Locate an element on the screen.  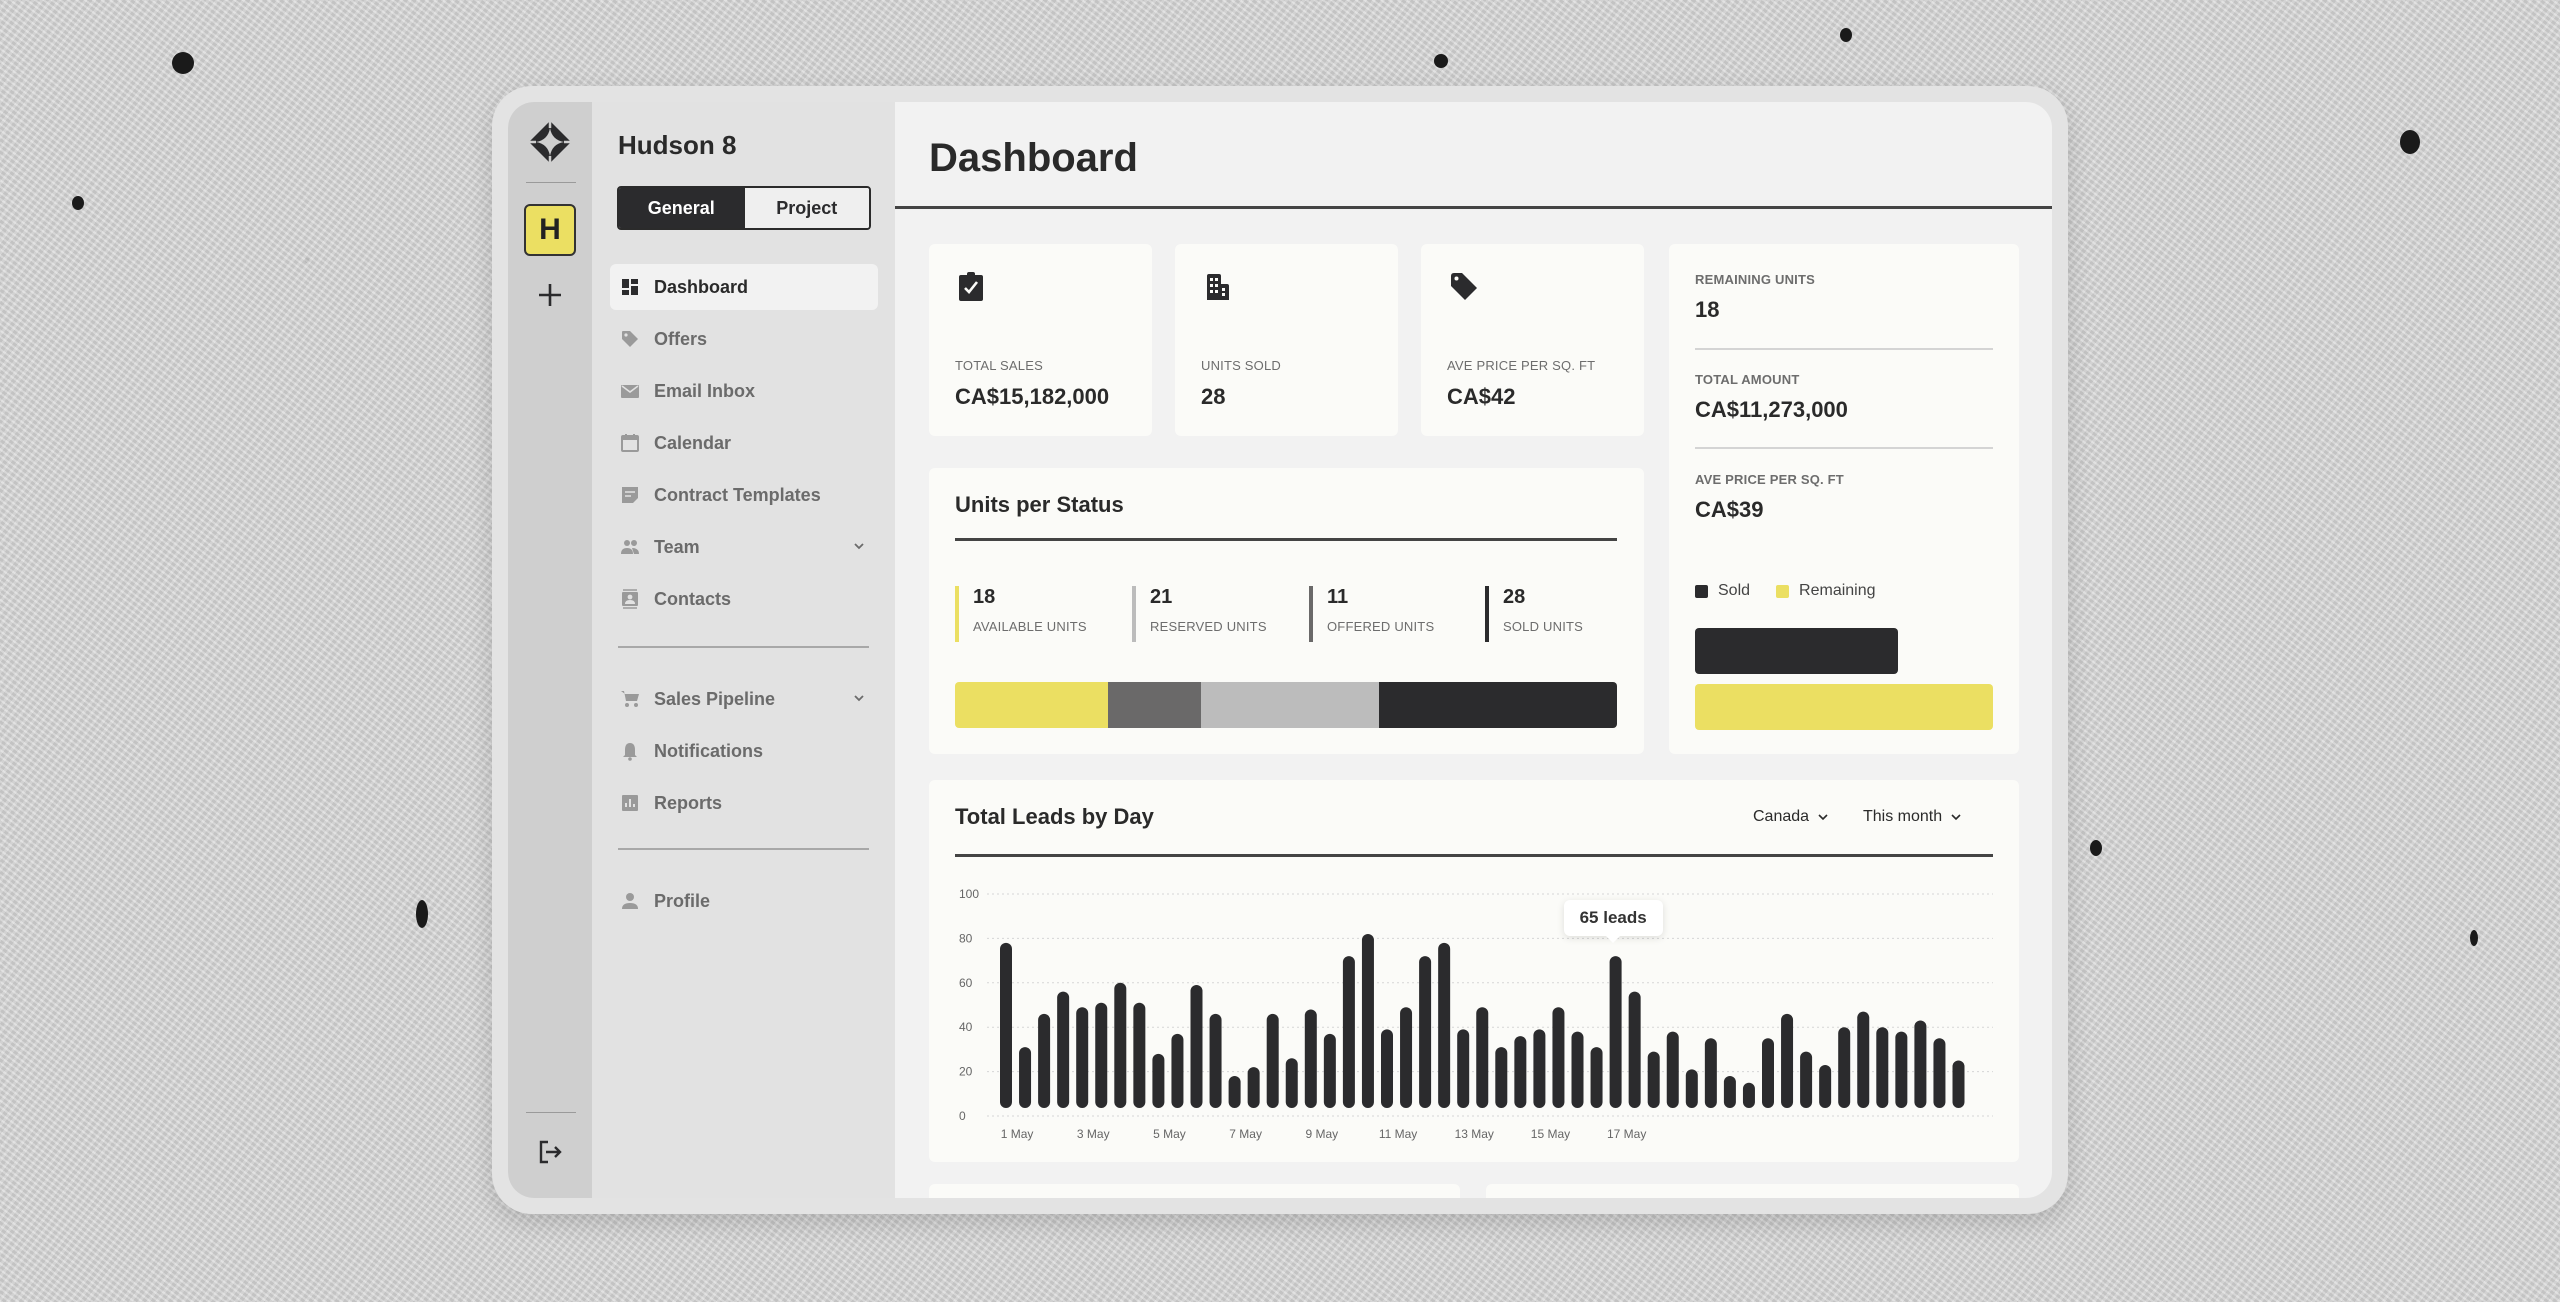
stack-segment-offered is located at coordinates (1154, 705).